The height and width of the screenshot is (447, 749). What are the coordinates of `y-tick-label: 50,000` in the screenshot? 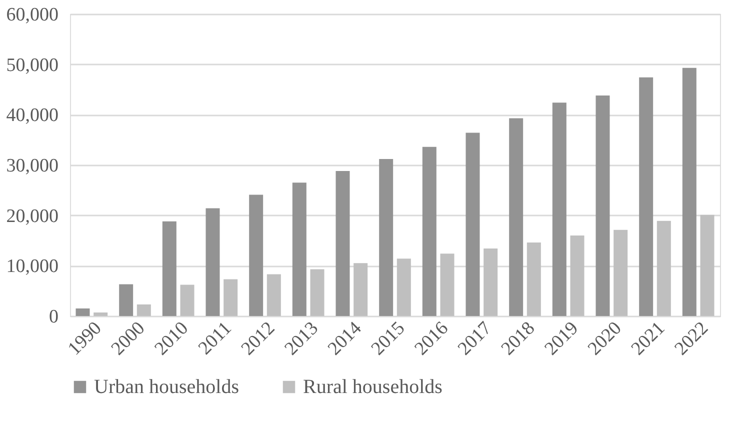 It's located at (32, 65).